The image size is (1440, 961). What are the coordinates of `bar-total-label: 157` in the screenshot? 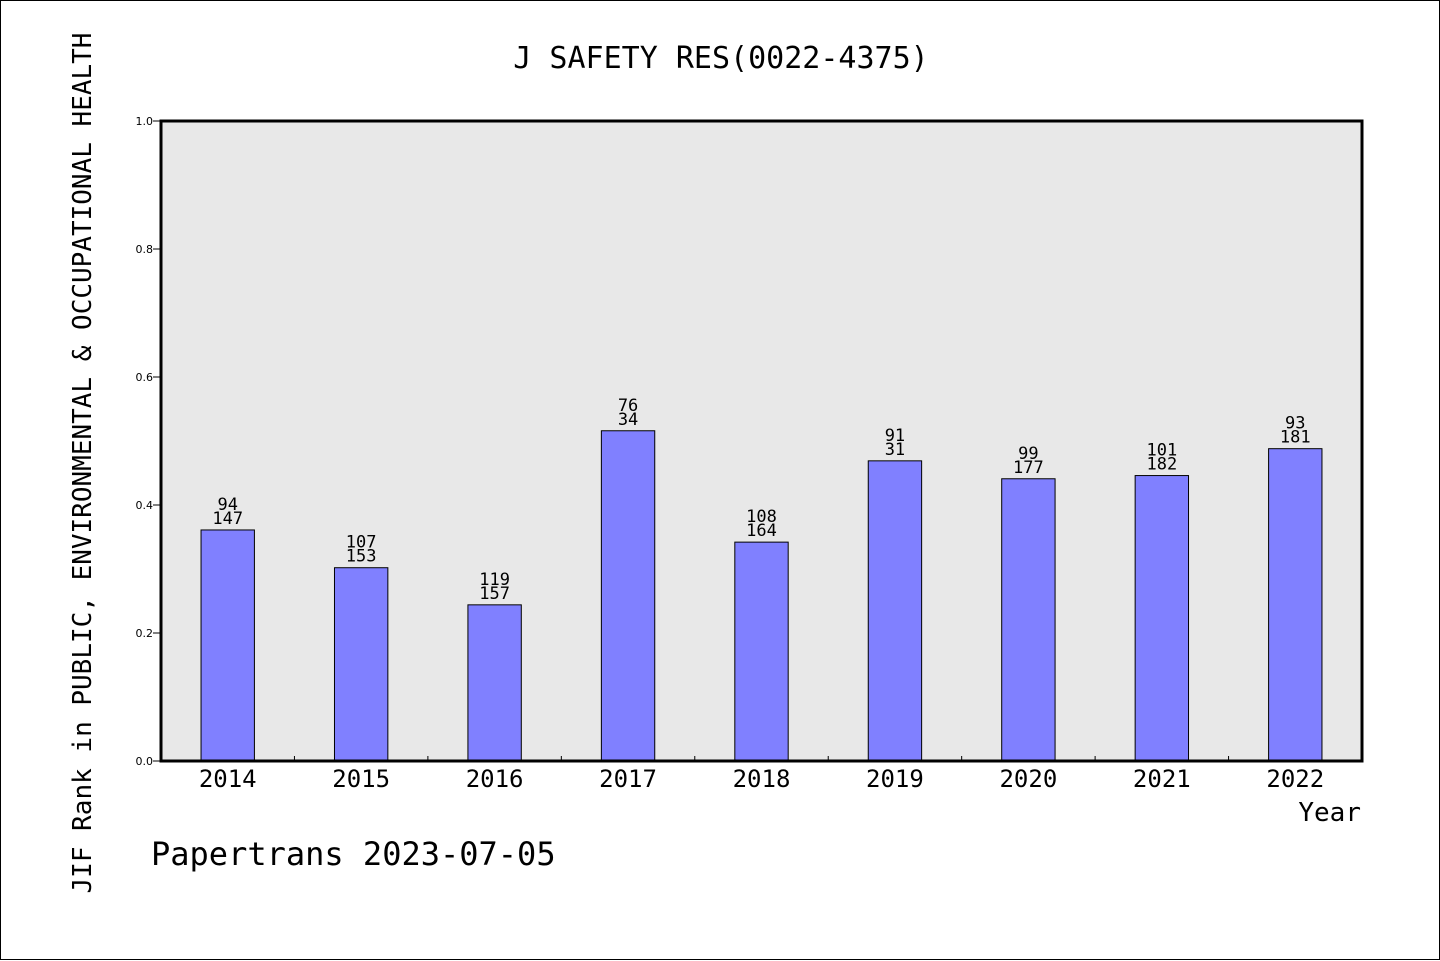 It's located at (494, 594).